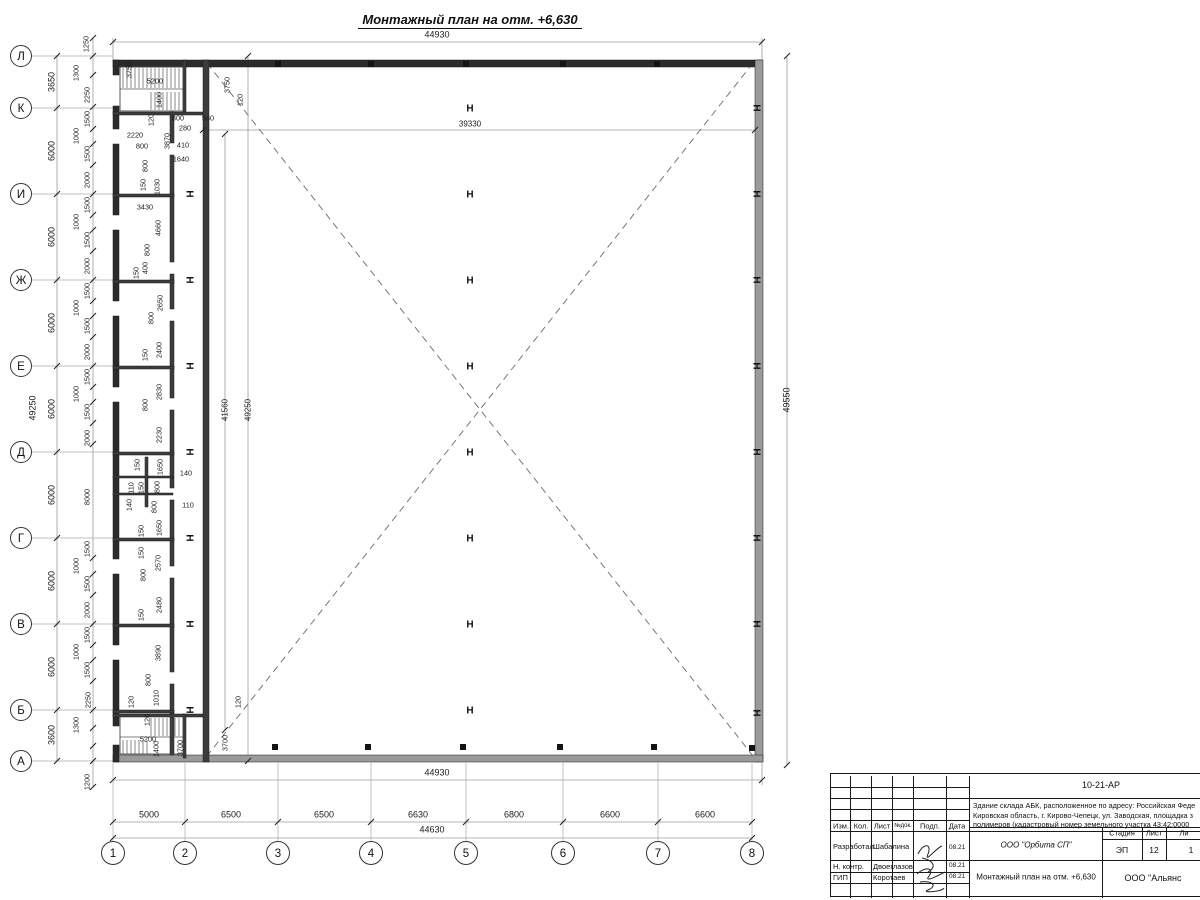  I want to click on drawing-title-text: Монтажный план на отм. +6,630, so click(470, 20).